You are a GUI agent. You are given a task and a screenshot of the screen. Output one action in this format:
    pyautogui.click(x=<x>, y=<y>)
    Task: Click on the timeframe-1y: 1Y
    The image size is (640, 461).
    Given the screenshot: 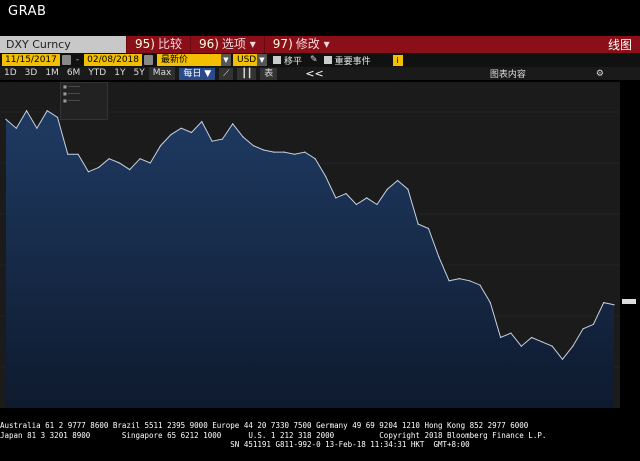 What is the action you would take?
    pyautogui.click(x=120, y=73)
    